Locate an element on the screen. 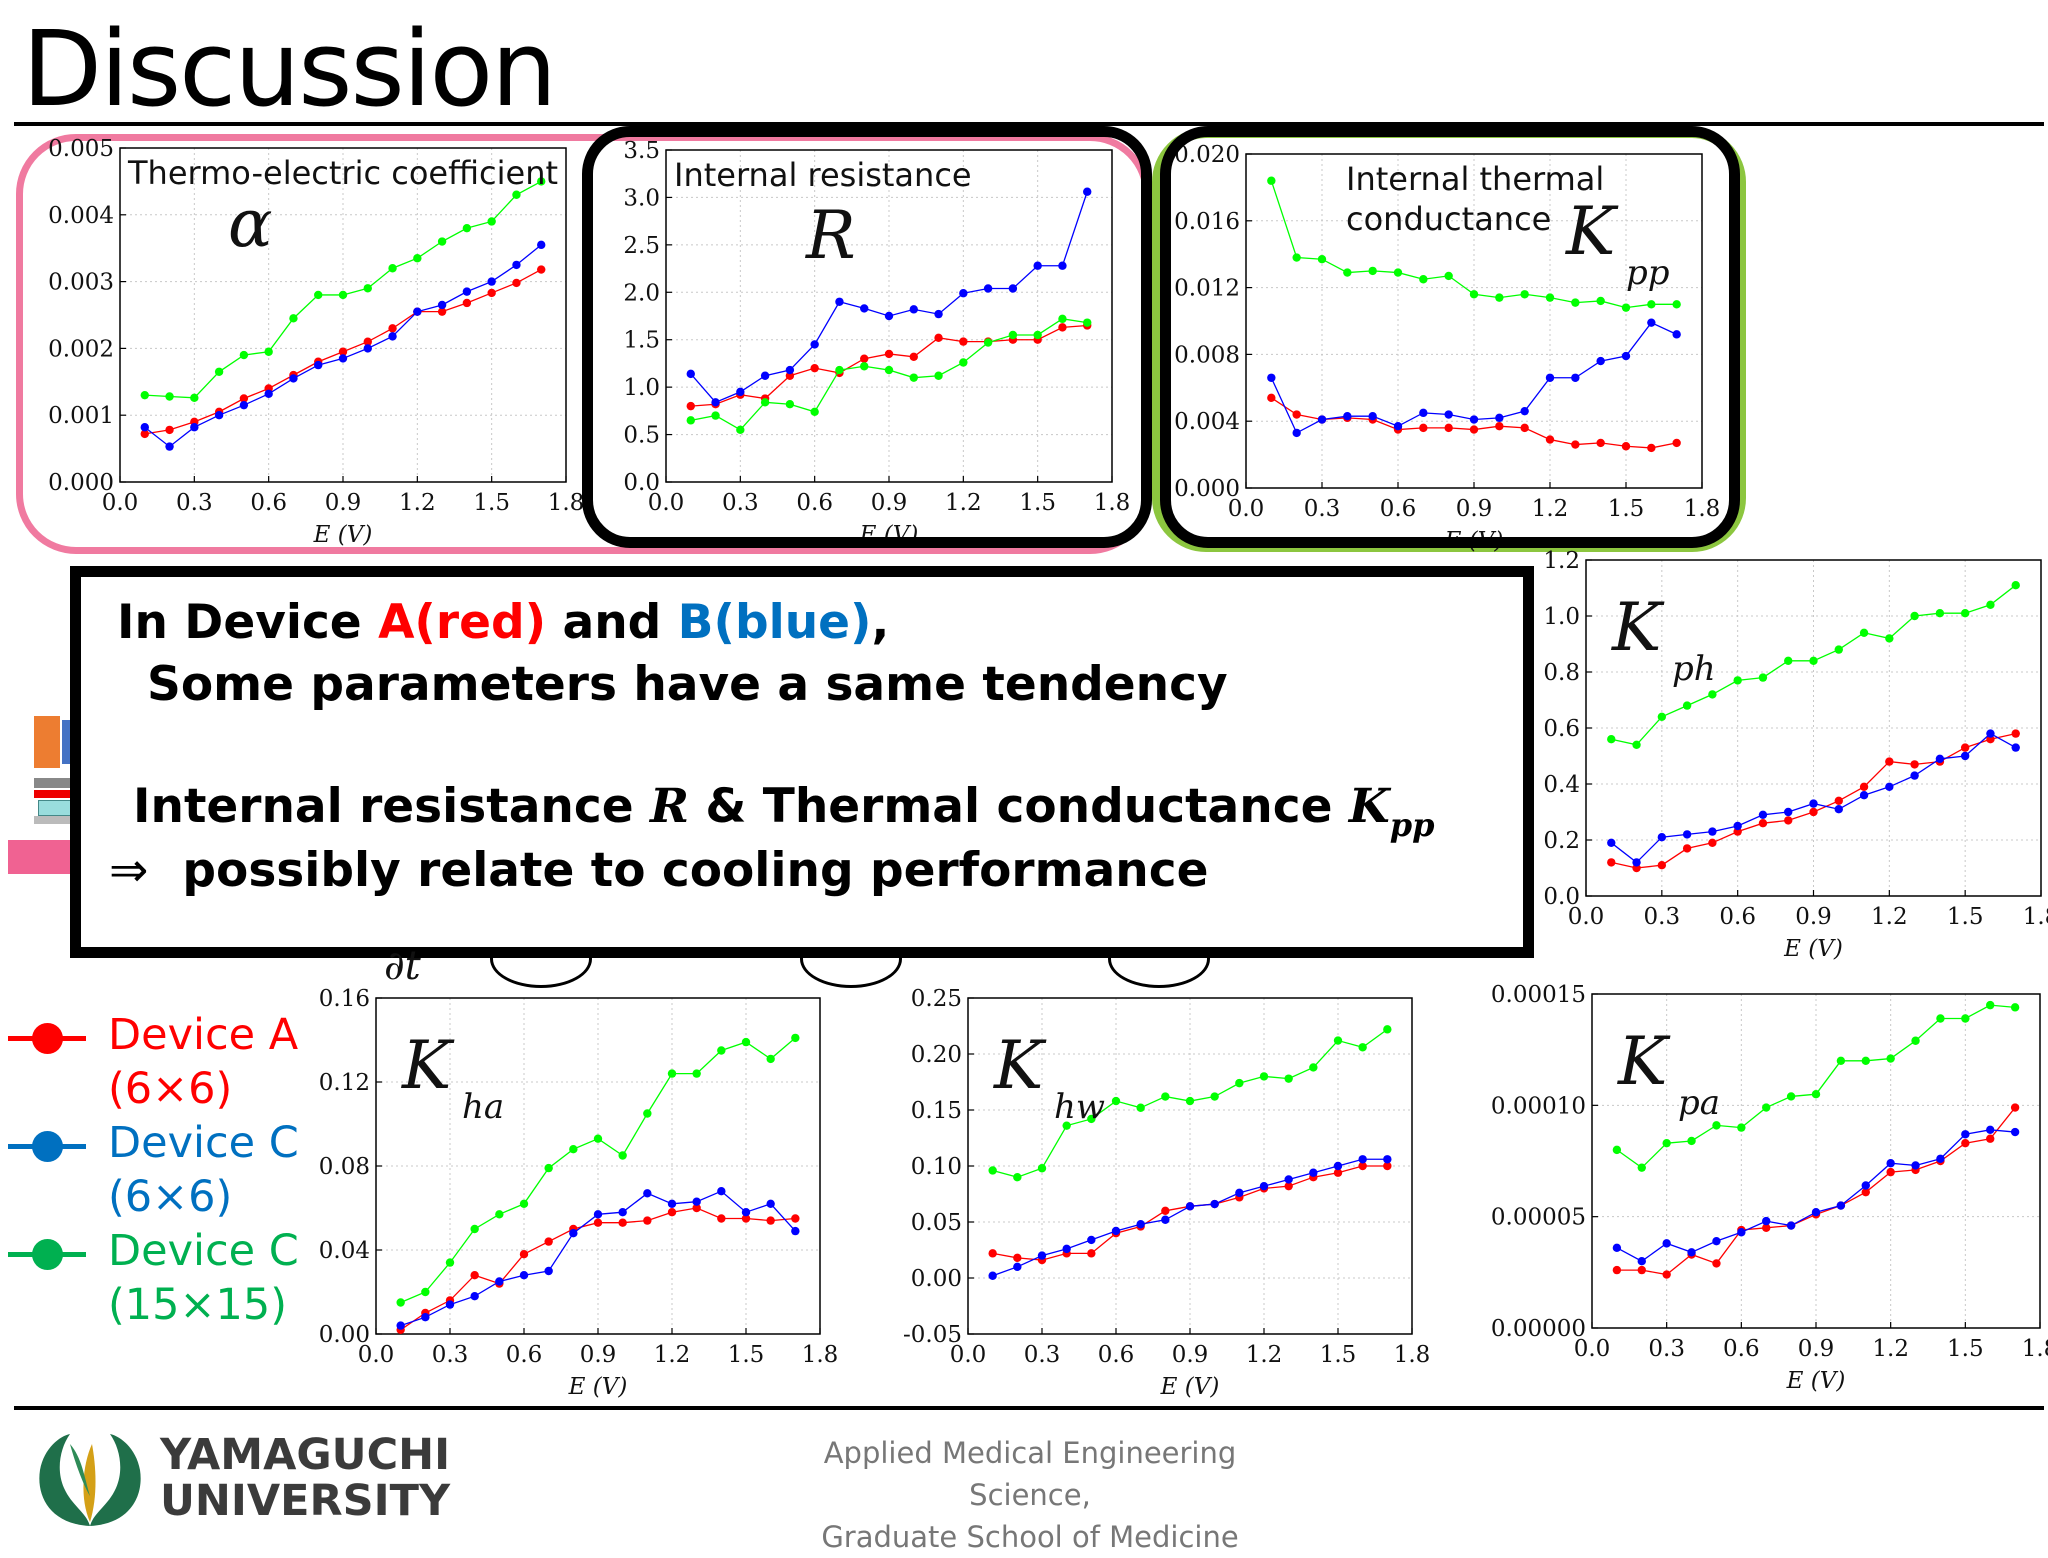 The image size is (2048, 1558). legend-label: Device C (15×15) is located at coordinates (203, 1278).